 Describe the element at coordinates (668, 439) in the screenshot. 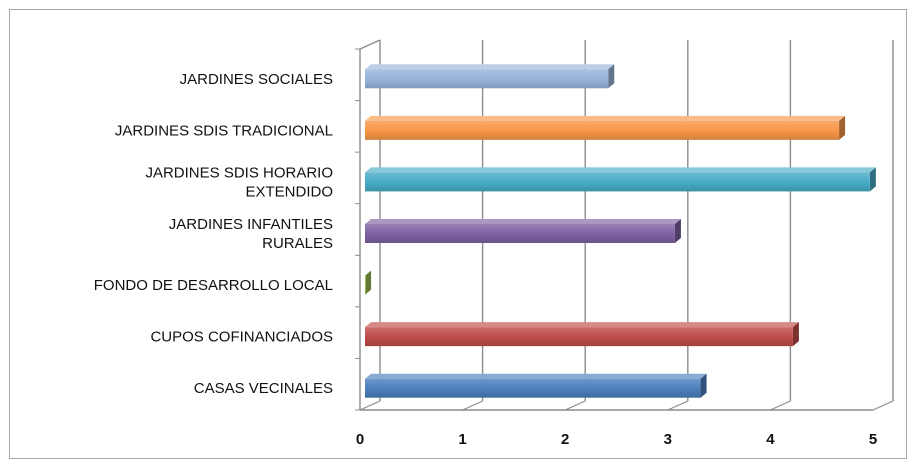

I see `x-tick-label: 3` at that location.